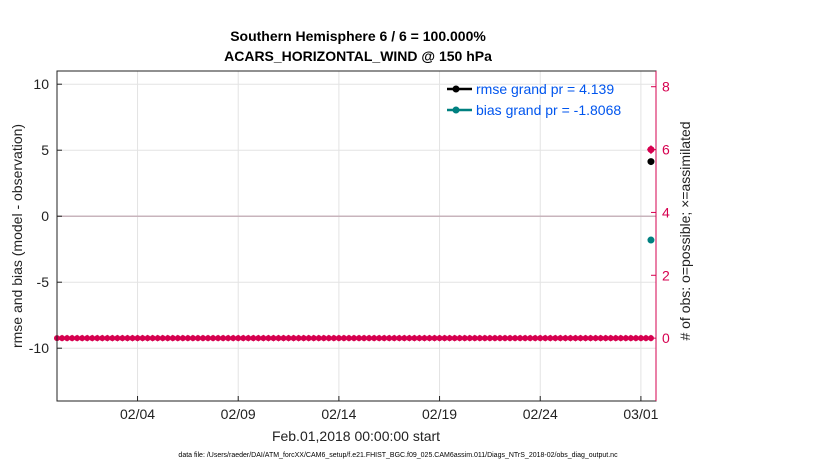  What do you see at coordinates (45, 150) in the screenshot?
I see `y-tick-label: 5` at bounding box center [45, 150].